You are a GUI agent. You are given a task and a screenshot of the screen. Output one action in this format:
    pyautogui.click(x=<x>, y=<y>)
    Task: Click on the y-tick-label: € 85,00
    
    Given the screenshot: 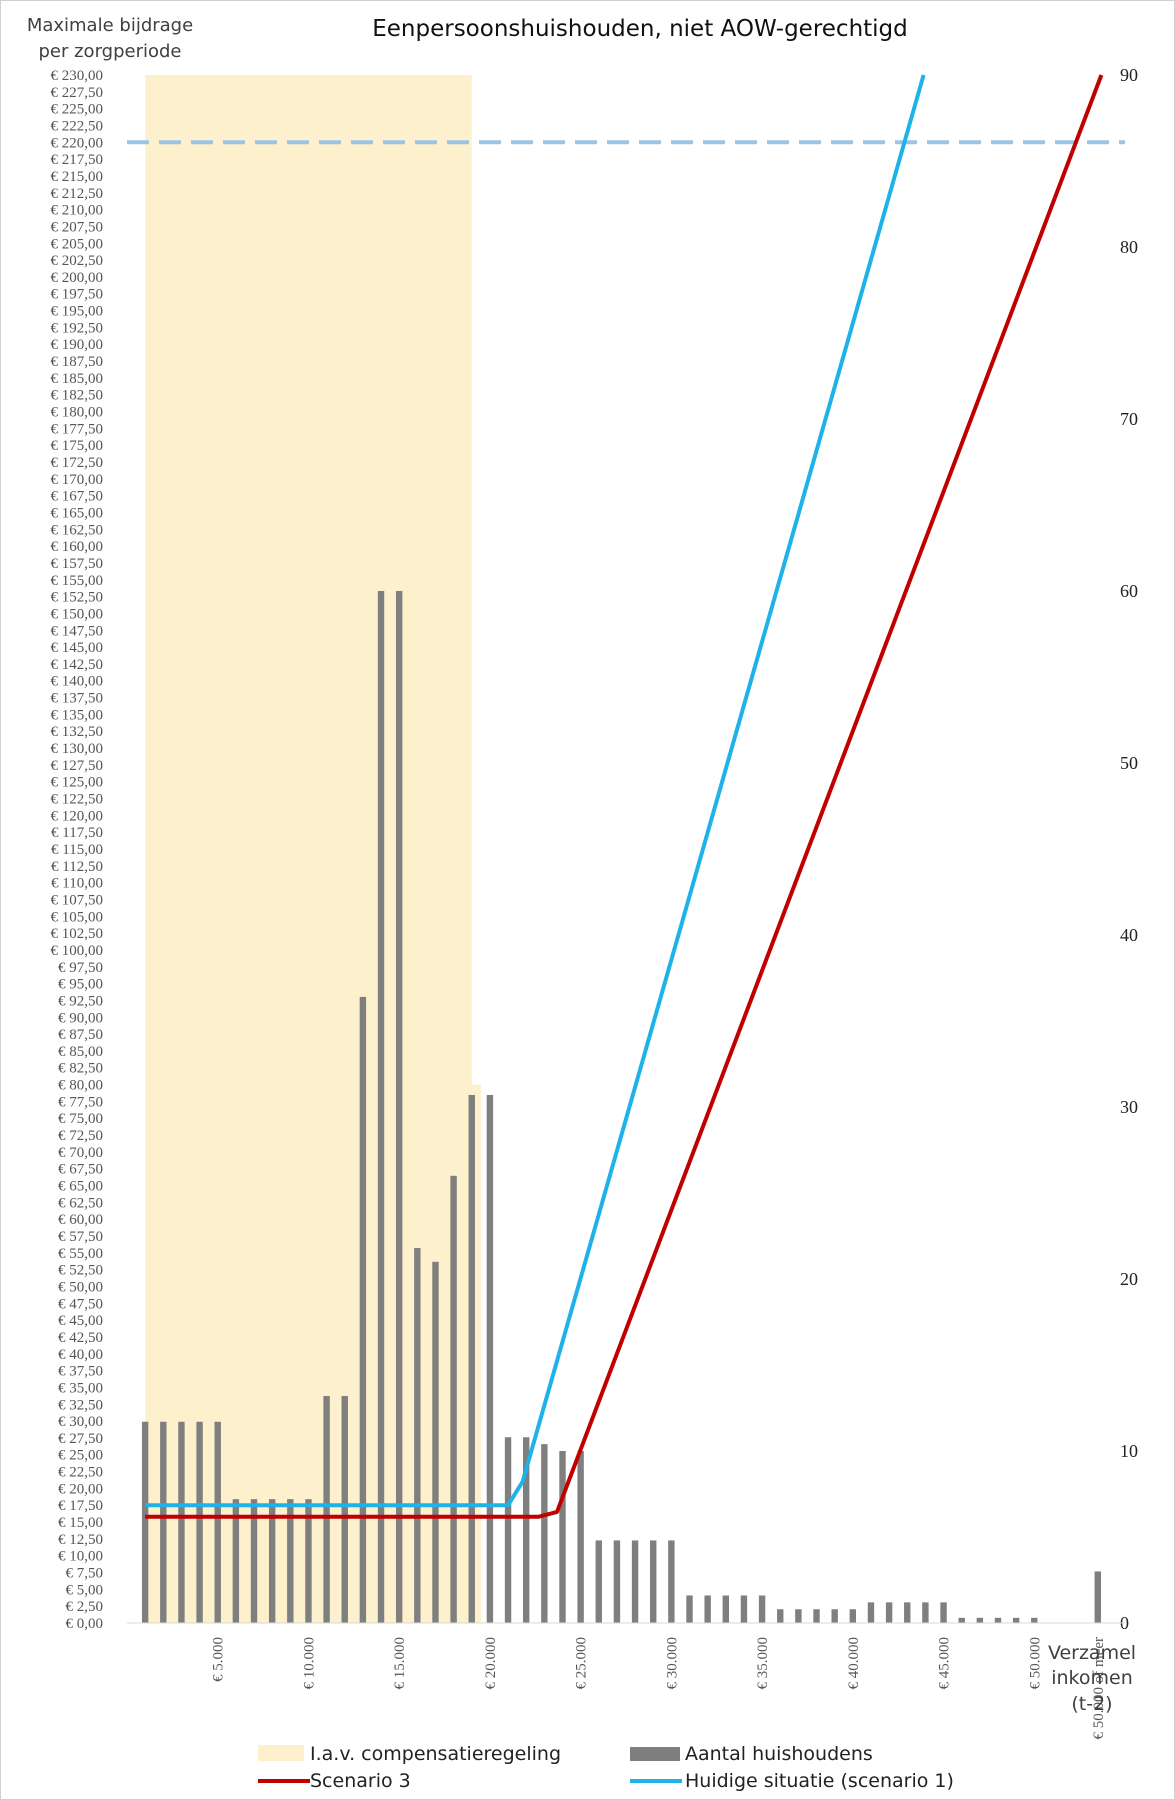 What is the action you would take?
    pyautogui.click(x=80, y=1052)
    